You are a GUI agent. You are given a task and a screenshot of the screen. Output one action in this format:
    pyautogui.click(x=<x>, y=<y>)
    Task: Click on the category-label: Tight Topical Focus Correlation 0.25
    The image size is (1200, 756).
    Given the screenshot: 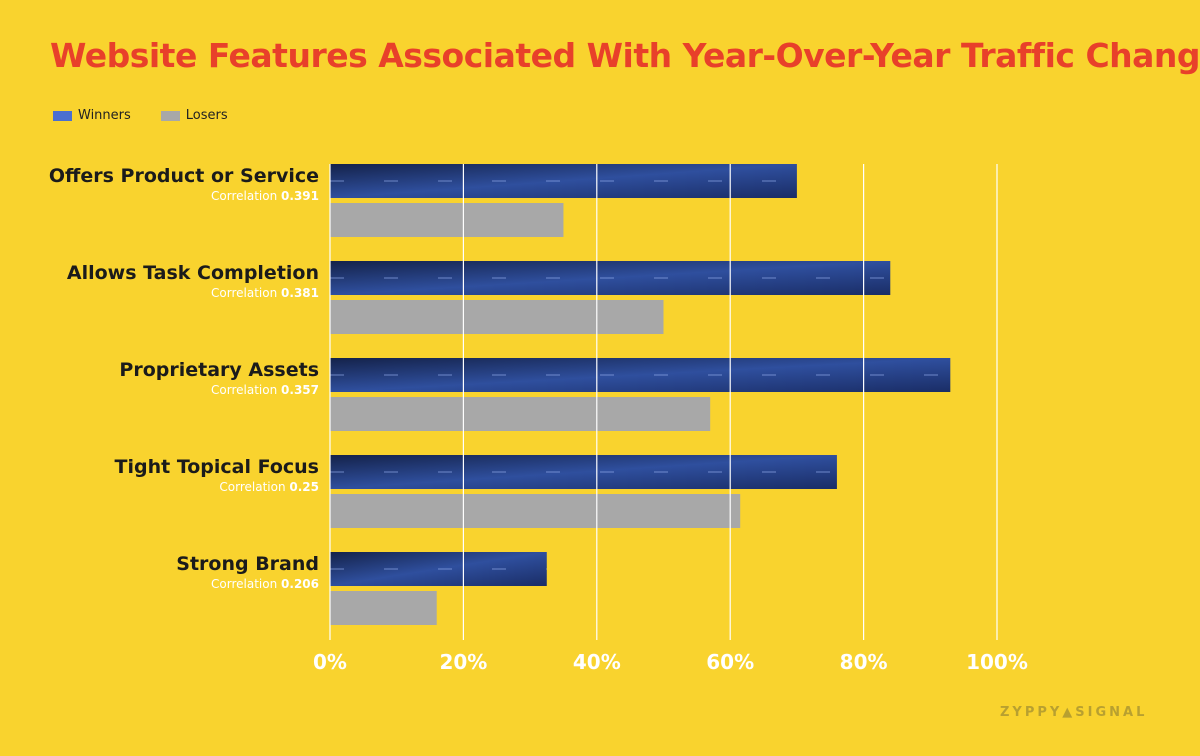 What is the action you would take?
    pyautogui.click(x=217, y=475)
    